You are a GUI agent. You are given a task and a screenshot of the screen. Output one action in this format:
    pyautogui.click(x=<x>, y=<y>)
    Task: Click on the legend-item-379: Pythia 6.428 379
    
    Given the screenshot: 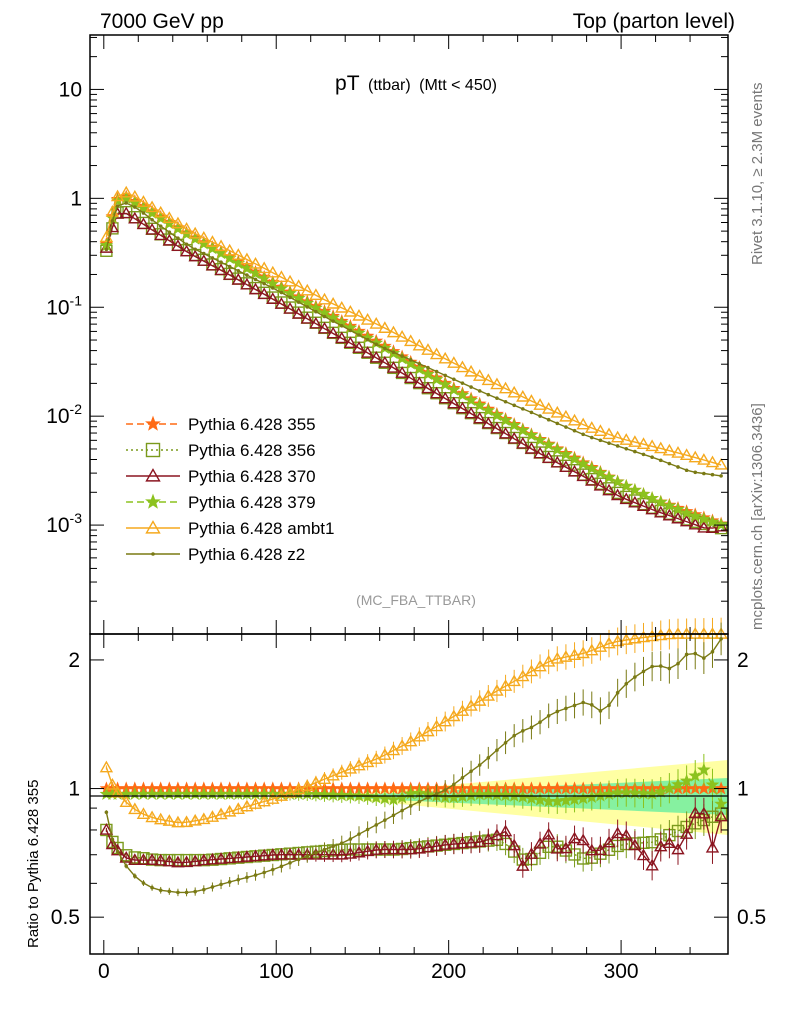 What is the action you would take?
    pyautogui.click(x=221, y=502)
    